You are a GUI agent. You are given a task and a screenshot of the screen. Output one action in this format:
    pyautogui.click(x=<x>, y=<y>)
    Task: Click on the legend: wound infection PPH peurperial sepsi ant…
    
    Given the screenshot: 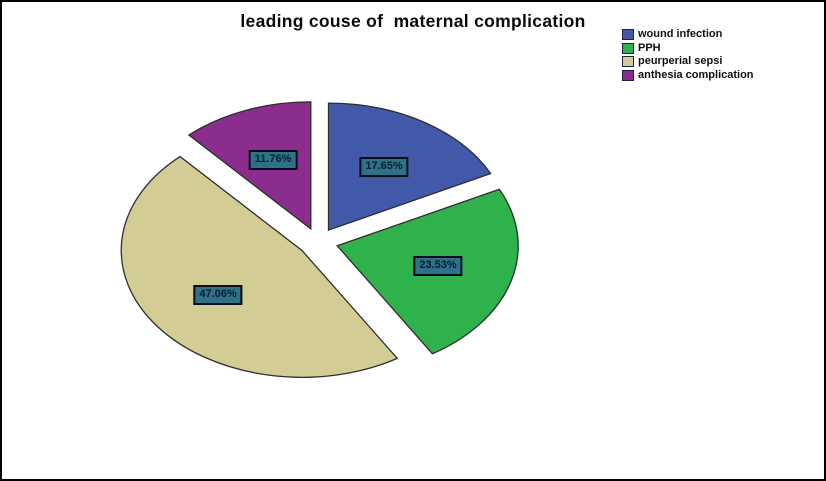 What is the action you would take?
    pyautogui.click(x=688, y=55)
    